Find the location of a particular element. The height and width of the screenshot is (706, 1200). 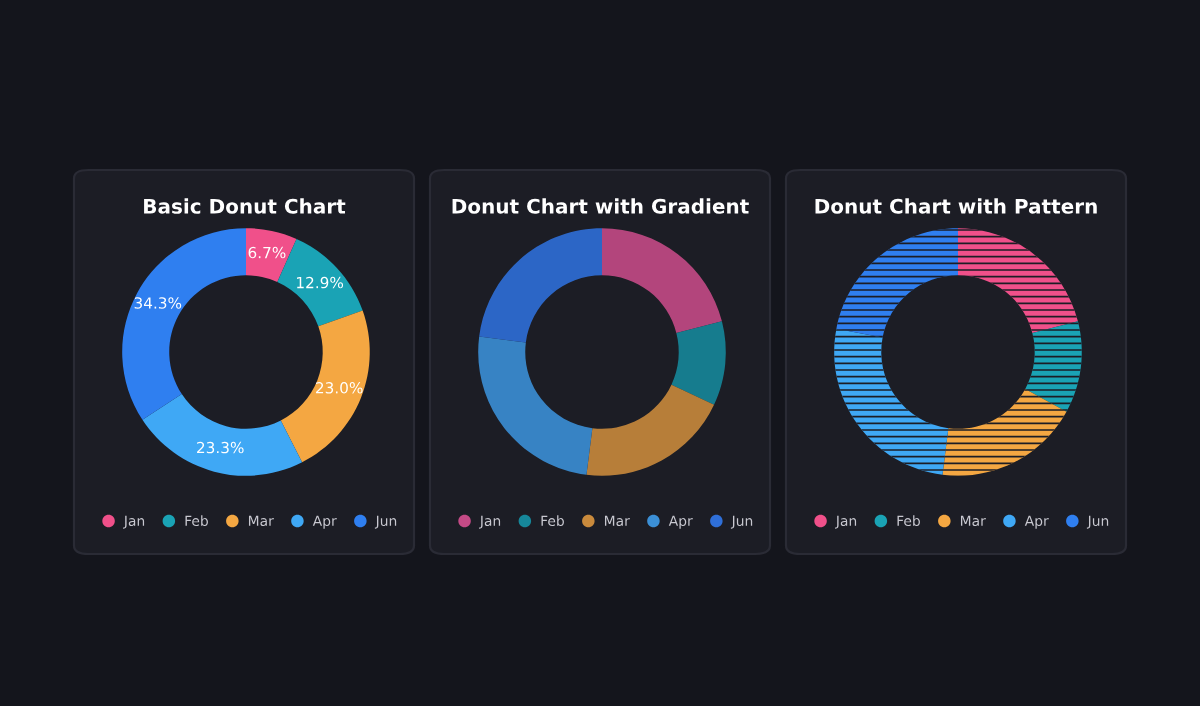

chart-title: Donut Chart with Pattern is located at coordinates (956, 206).